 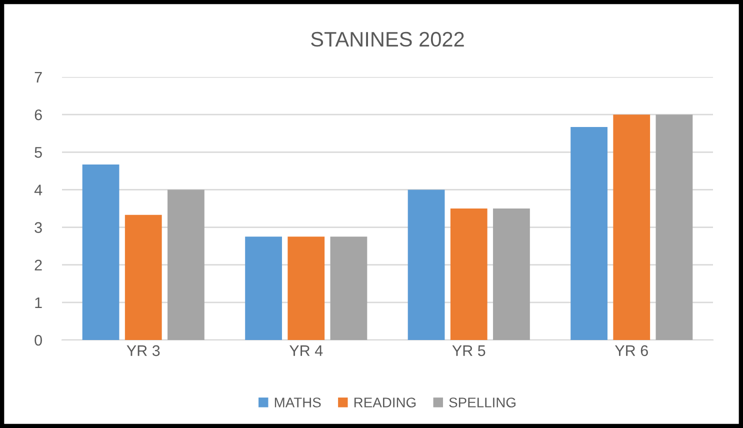 I want to click on x-tick-label: YR 5, so click(x=469, y=350).